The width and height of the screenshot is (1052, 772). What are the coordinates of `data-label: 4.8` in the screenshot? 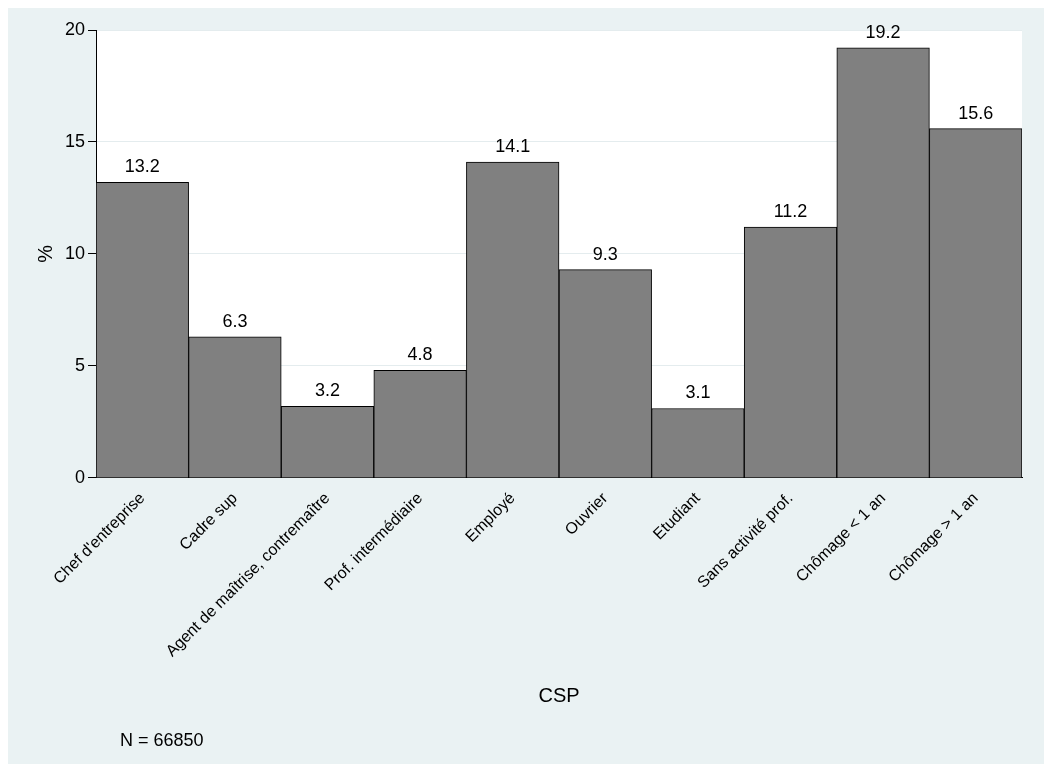 It's located at (420, 354).